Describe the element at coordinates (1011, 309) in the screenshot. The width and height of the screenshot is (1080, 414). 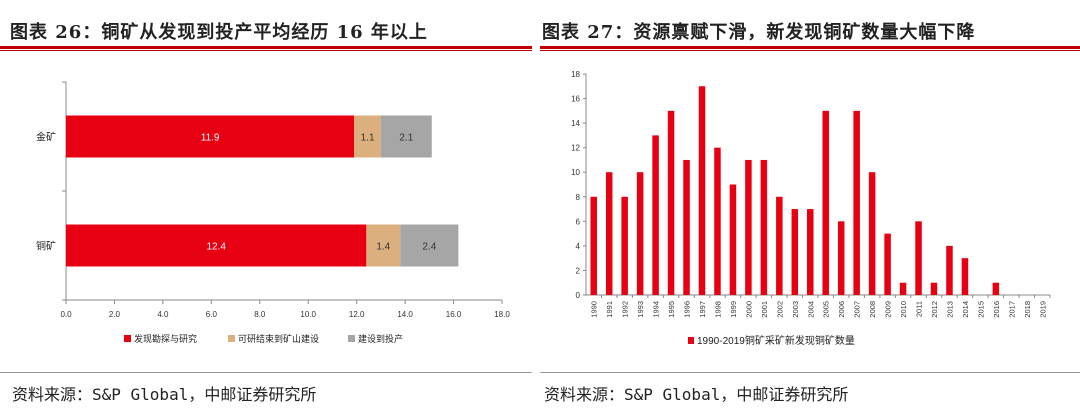
I see `x-tick-label: 2017` at that location.